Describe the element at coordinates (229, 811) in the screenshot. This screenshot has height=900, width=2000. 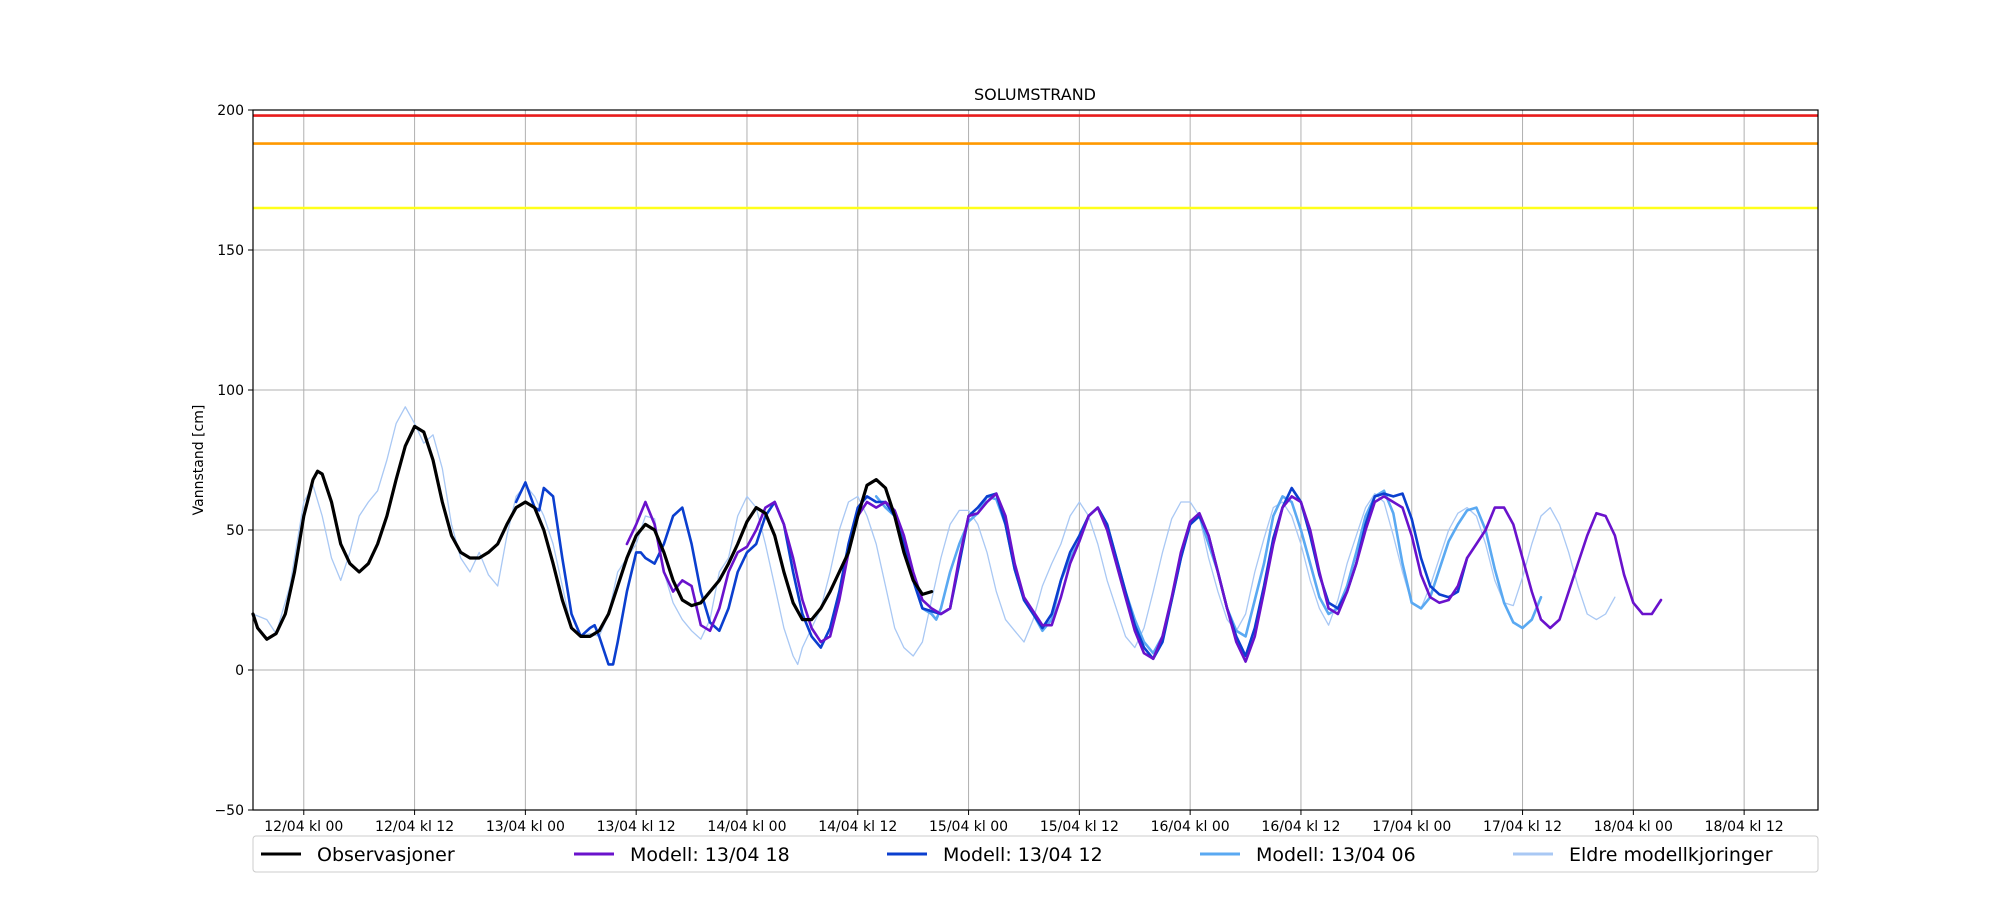
I see `y-tick-label: −50` at that location.